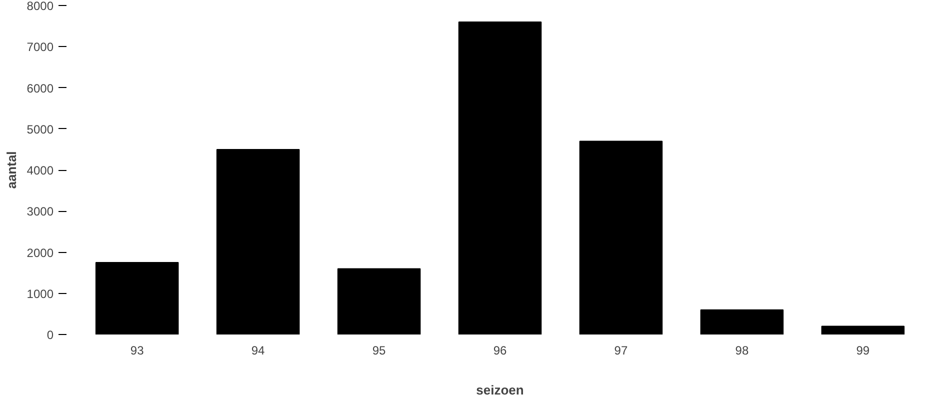 This screenshot has width=946, height=408. I want to click on x-tick-label: 96, so click(500, 351).